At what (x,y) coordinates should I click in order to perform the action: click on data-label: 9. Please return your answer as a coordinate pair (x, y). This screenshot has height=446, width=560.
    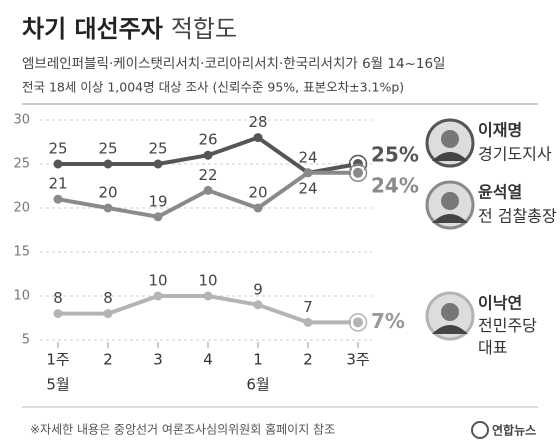
    Looking at the image, I should click on (258, 289).